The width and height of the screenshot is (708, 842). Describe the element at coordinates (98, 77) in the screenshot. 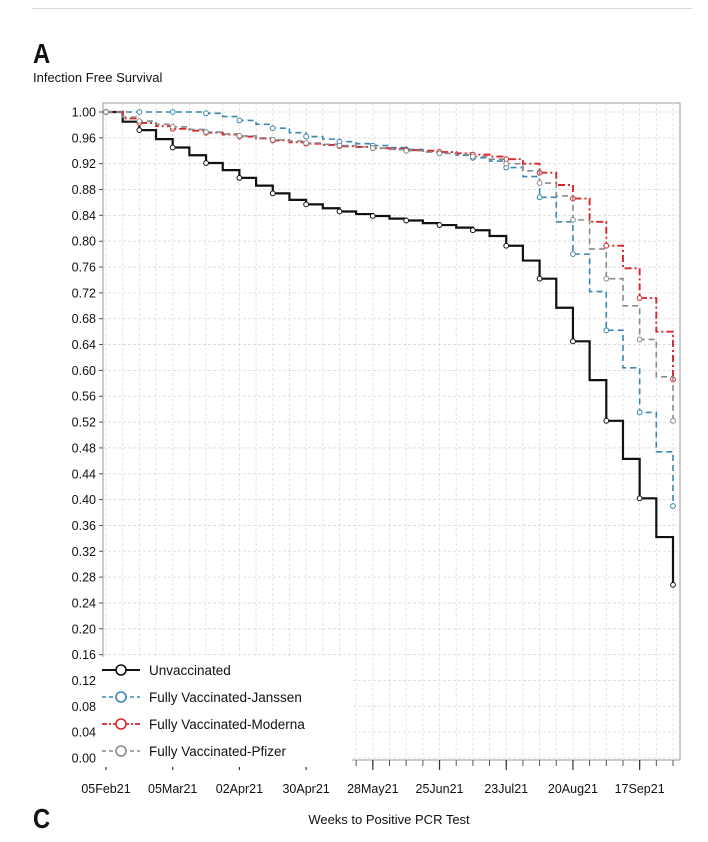

I see `y-axis-title: Infection Free Survival` at that location.